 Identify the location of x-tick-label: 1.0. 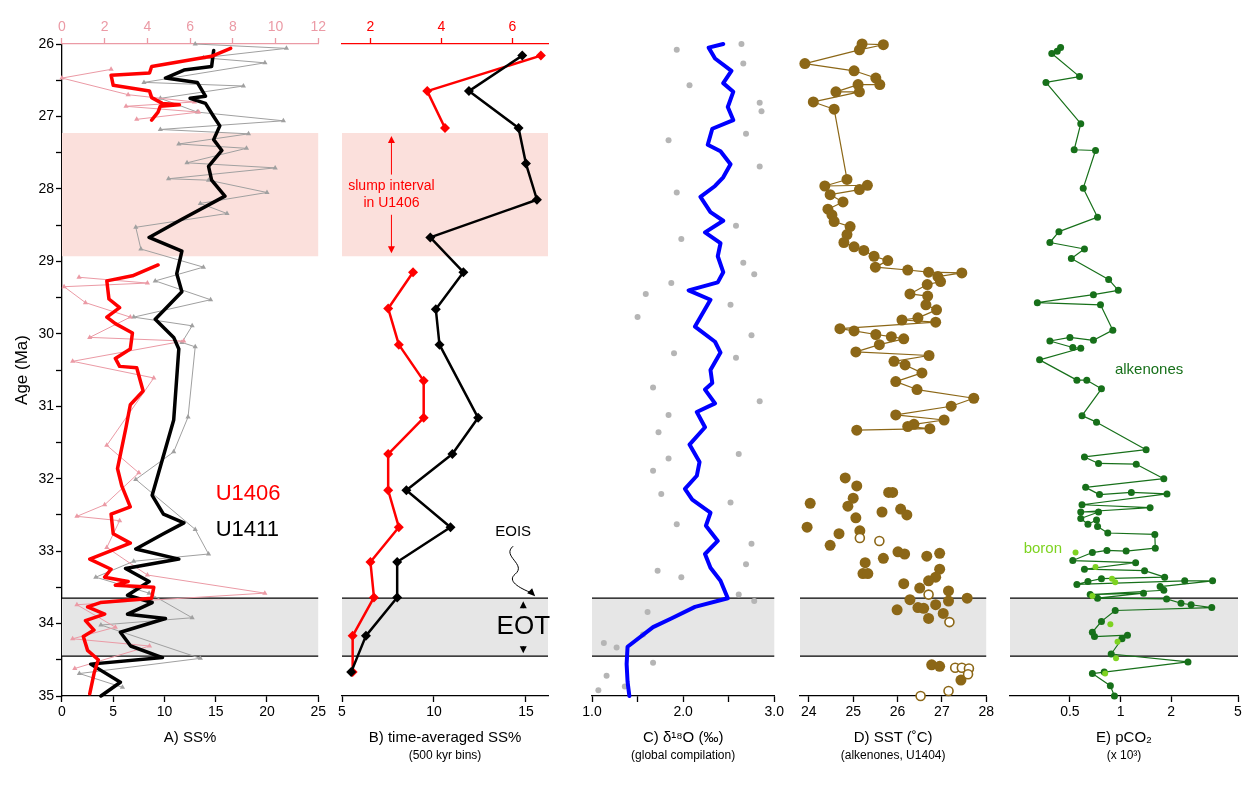
(592, 711).